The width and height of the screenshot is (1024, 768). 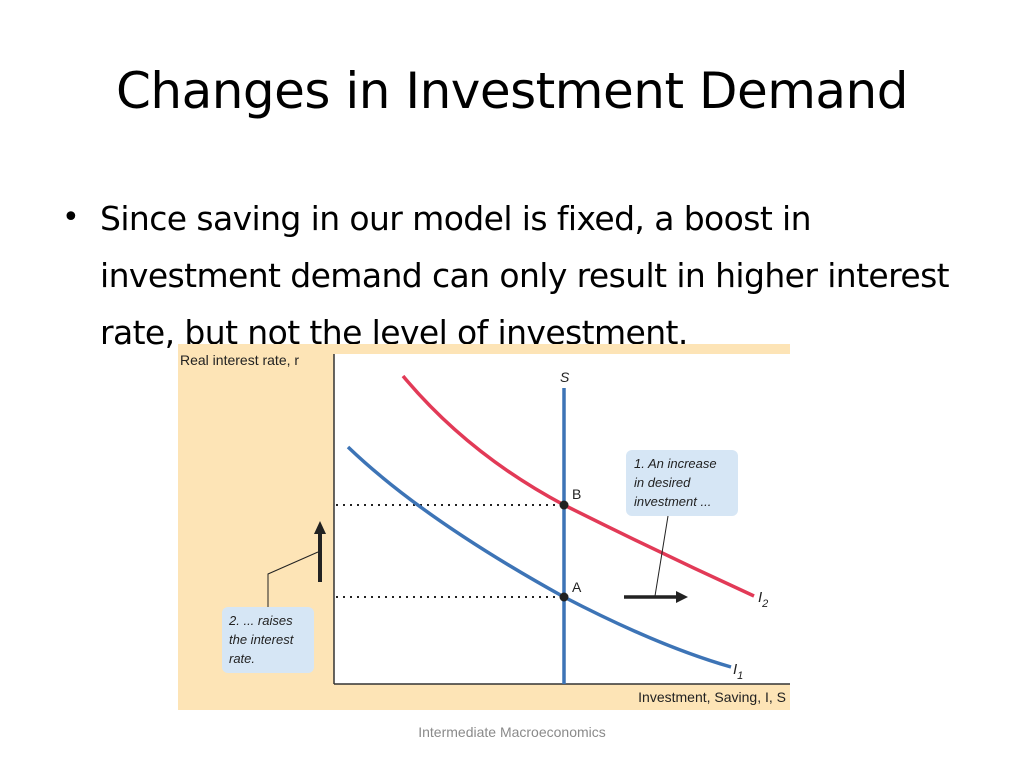 I want to click on note-increase-box, so click(x=682, y=483).